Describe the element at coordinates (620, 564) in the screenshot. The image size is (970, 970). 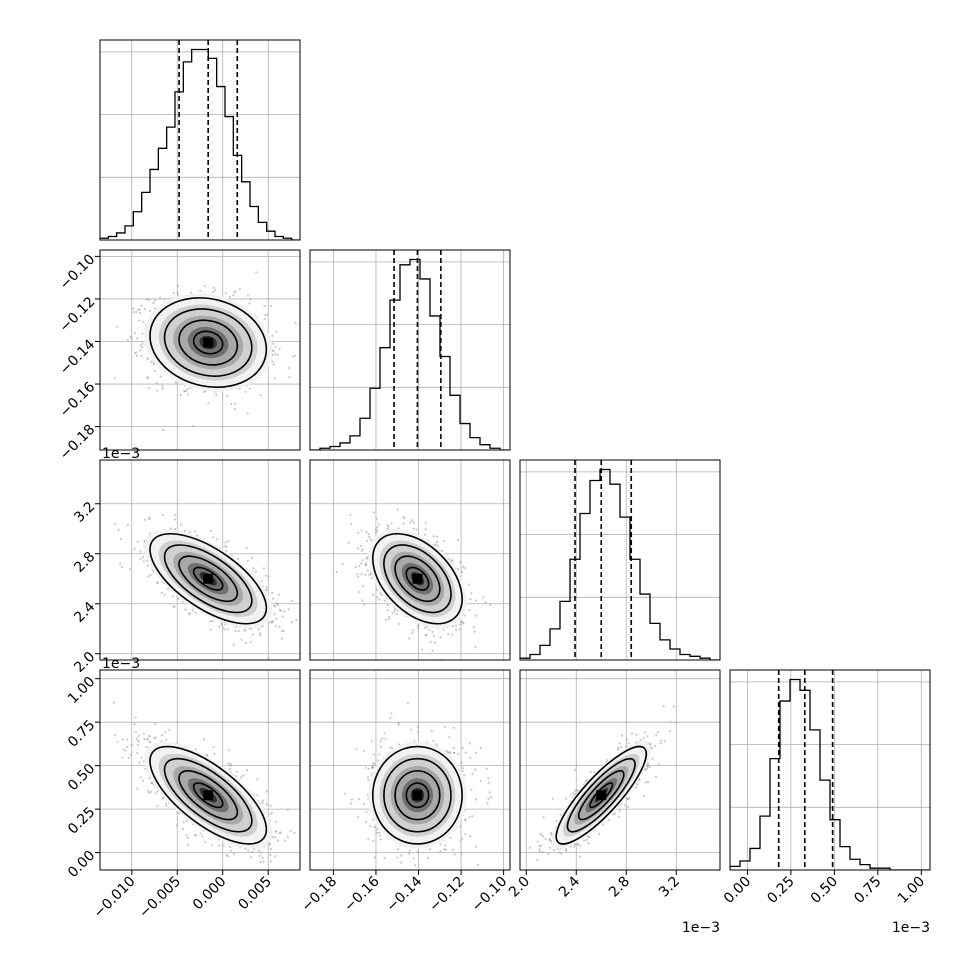
I see `histogram-step` at that location.